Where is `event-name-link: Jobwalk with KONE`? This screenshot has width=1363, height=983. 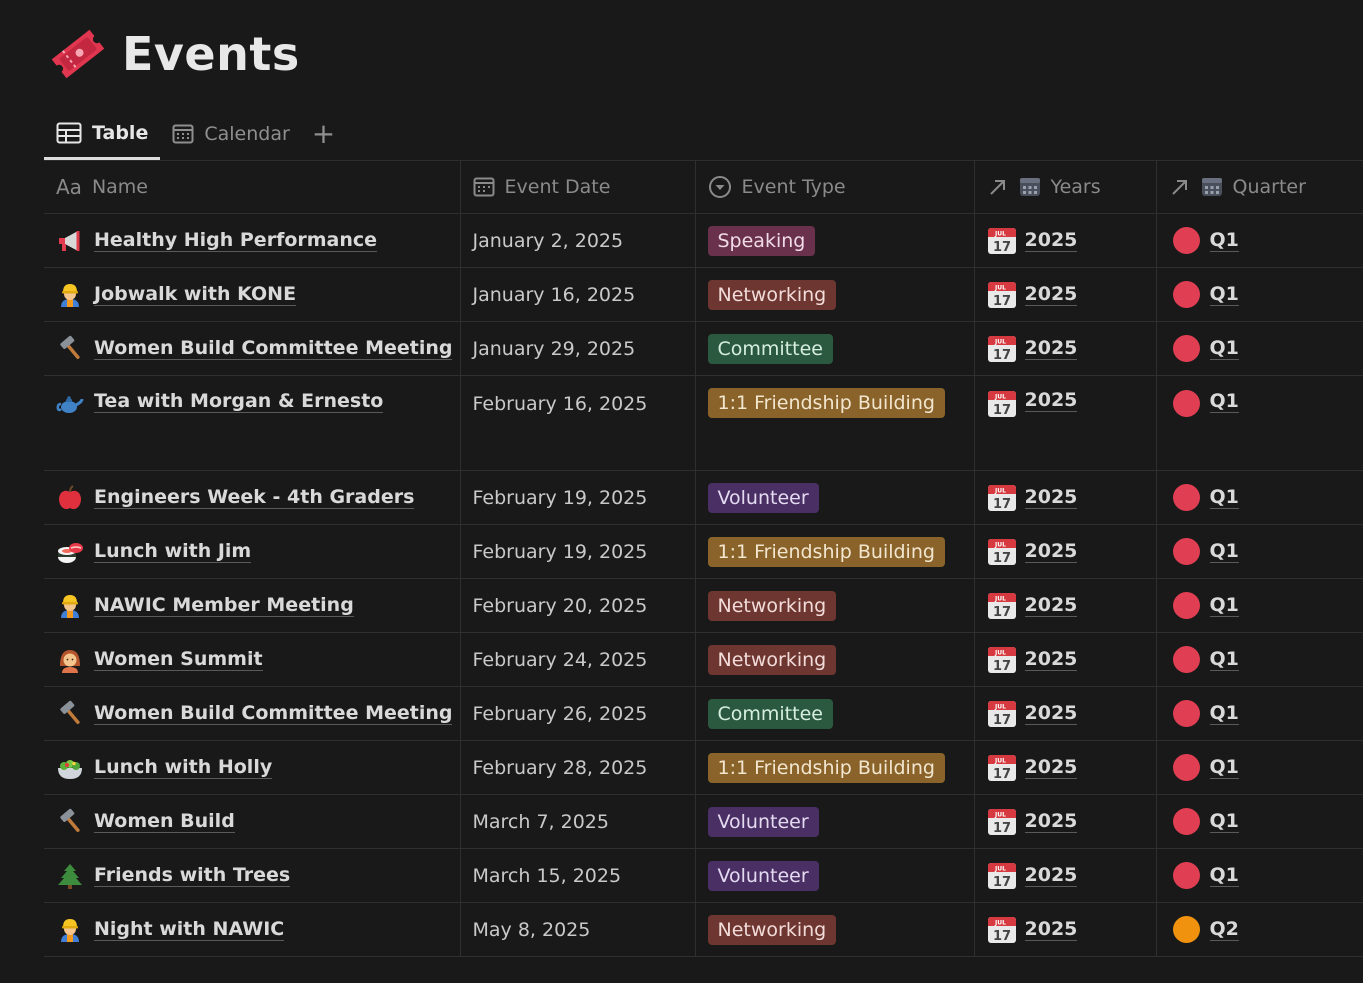 event-name-link: Jobwalk with KONE is located at coordinates (195, 294).